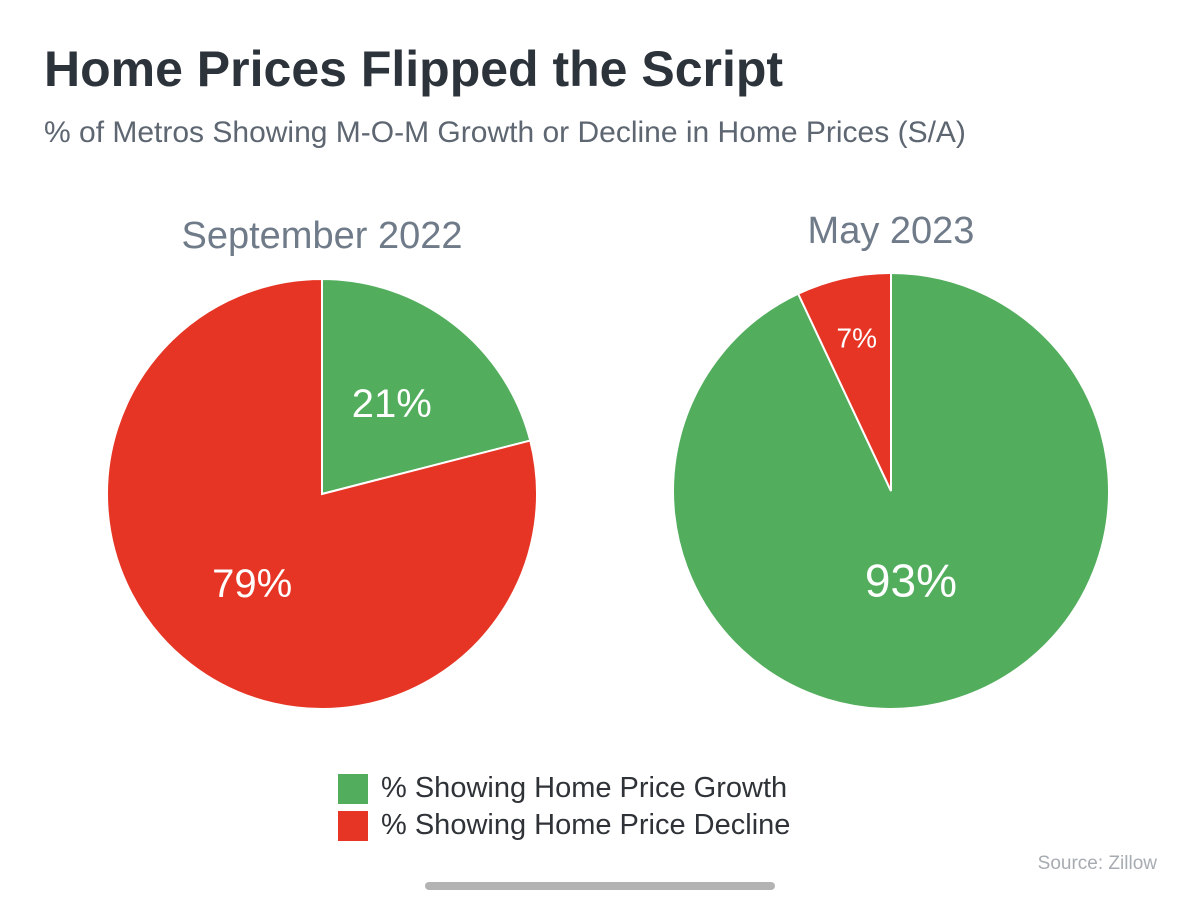  I want to click on legend-item-decline: % Showing Home Price Decline, so click(564, 825).